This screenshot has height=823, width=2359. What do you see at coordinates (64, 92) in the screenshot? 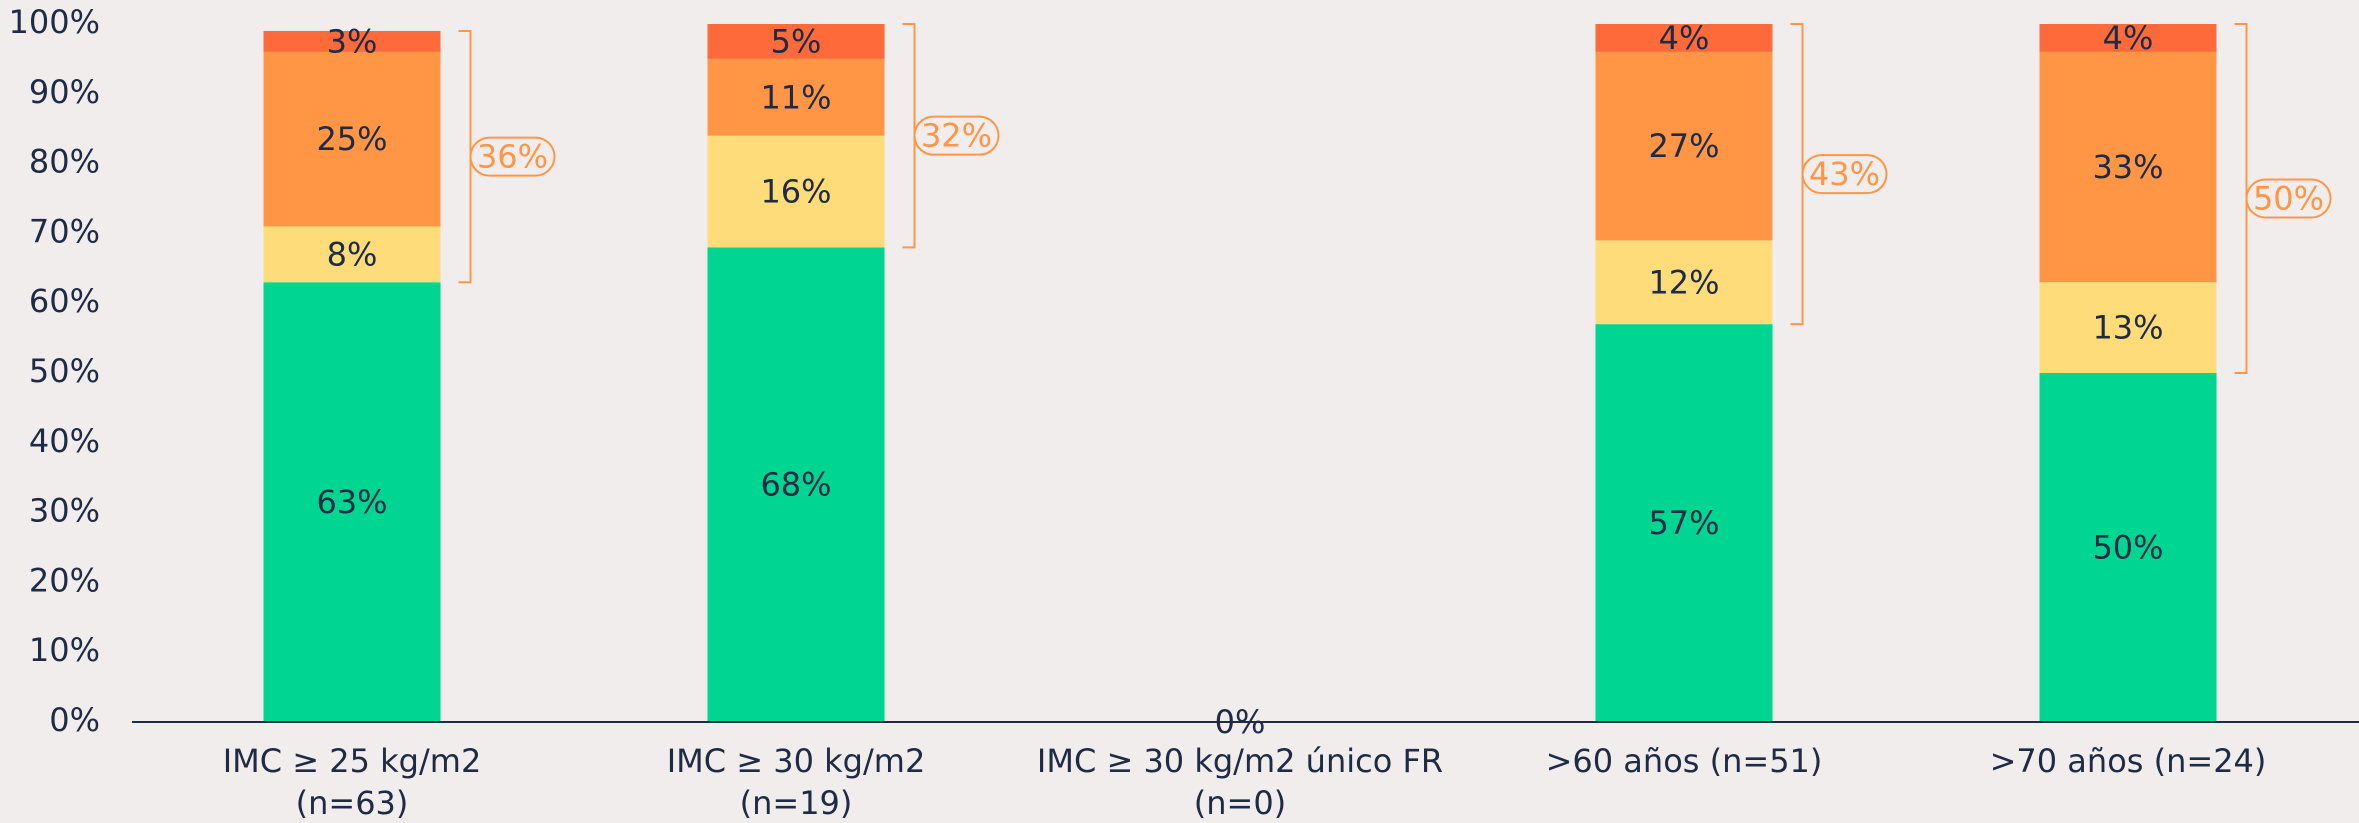
I see `y-tick-label: 90%` at bounding box center [64, 92].